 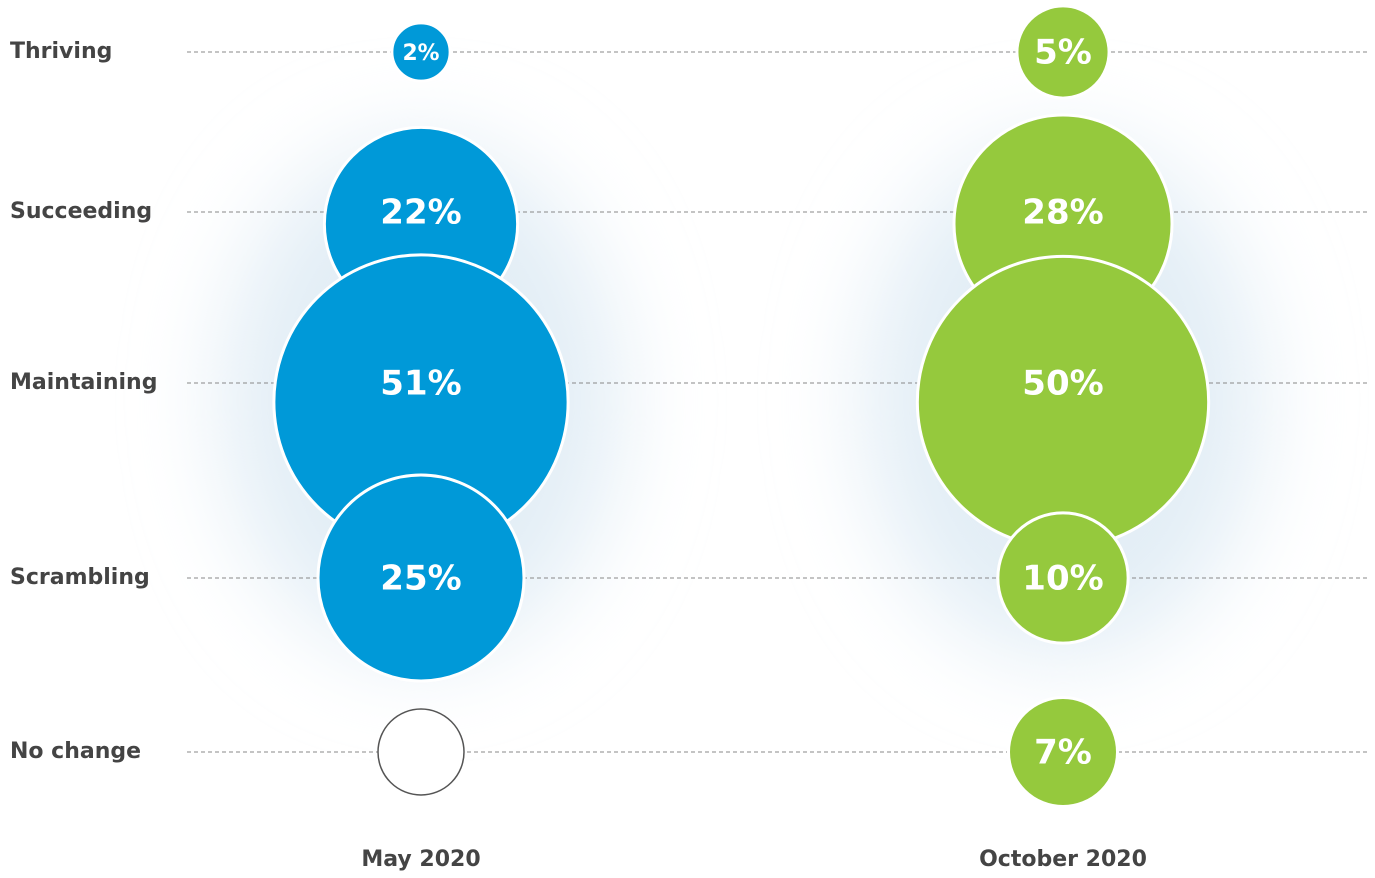 I want to click on row-label: No change, so click(x=75, y=751).